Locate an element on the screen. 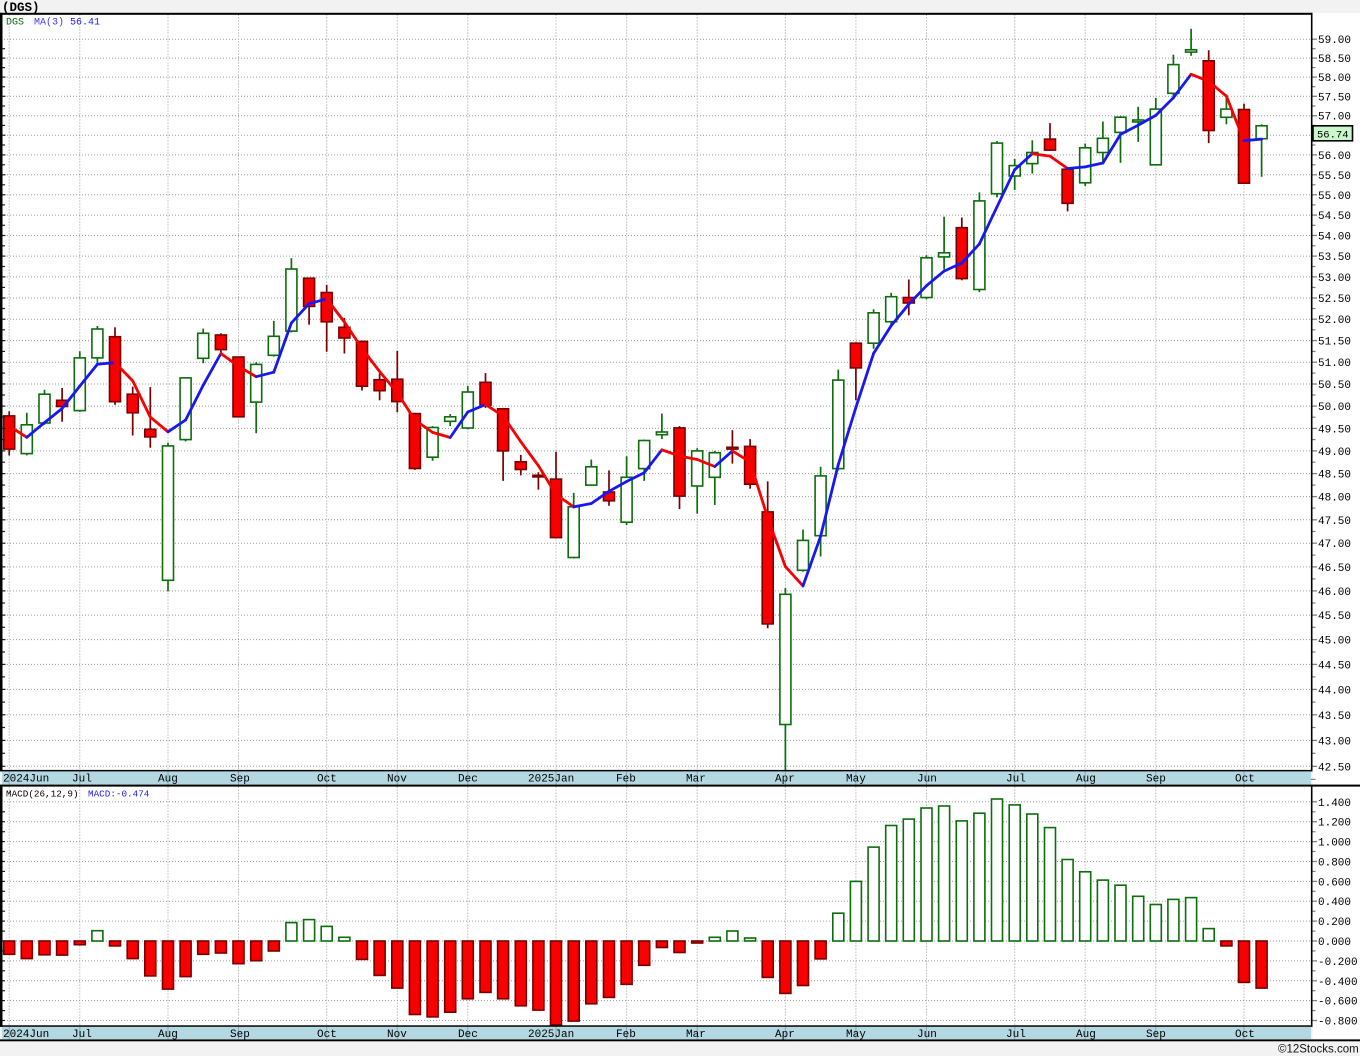 This screenshot has height=1056, width=1360. svg-text: -0.600 is located at coordinates (1338, 1003).